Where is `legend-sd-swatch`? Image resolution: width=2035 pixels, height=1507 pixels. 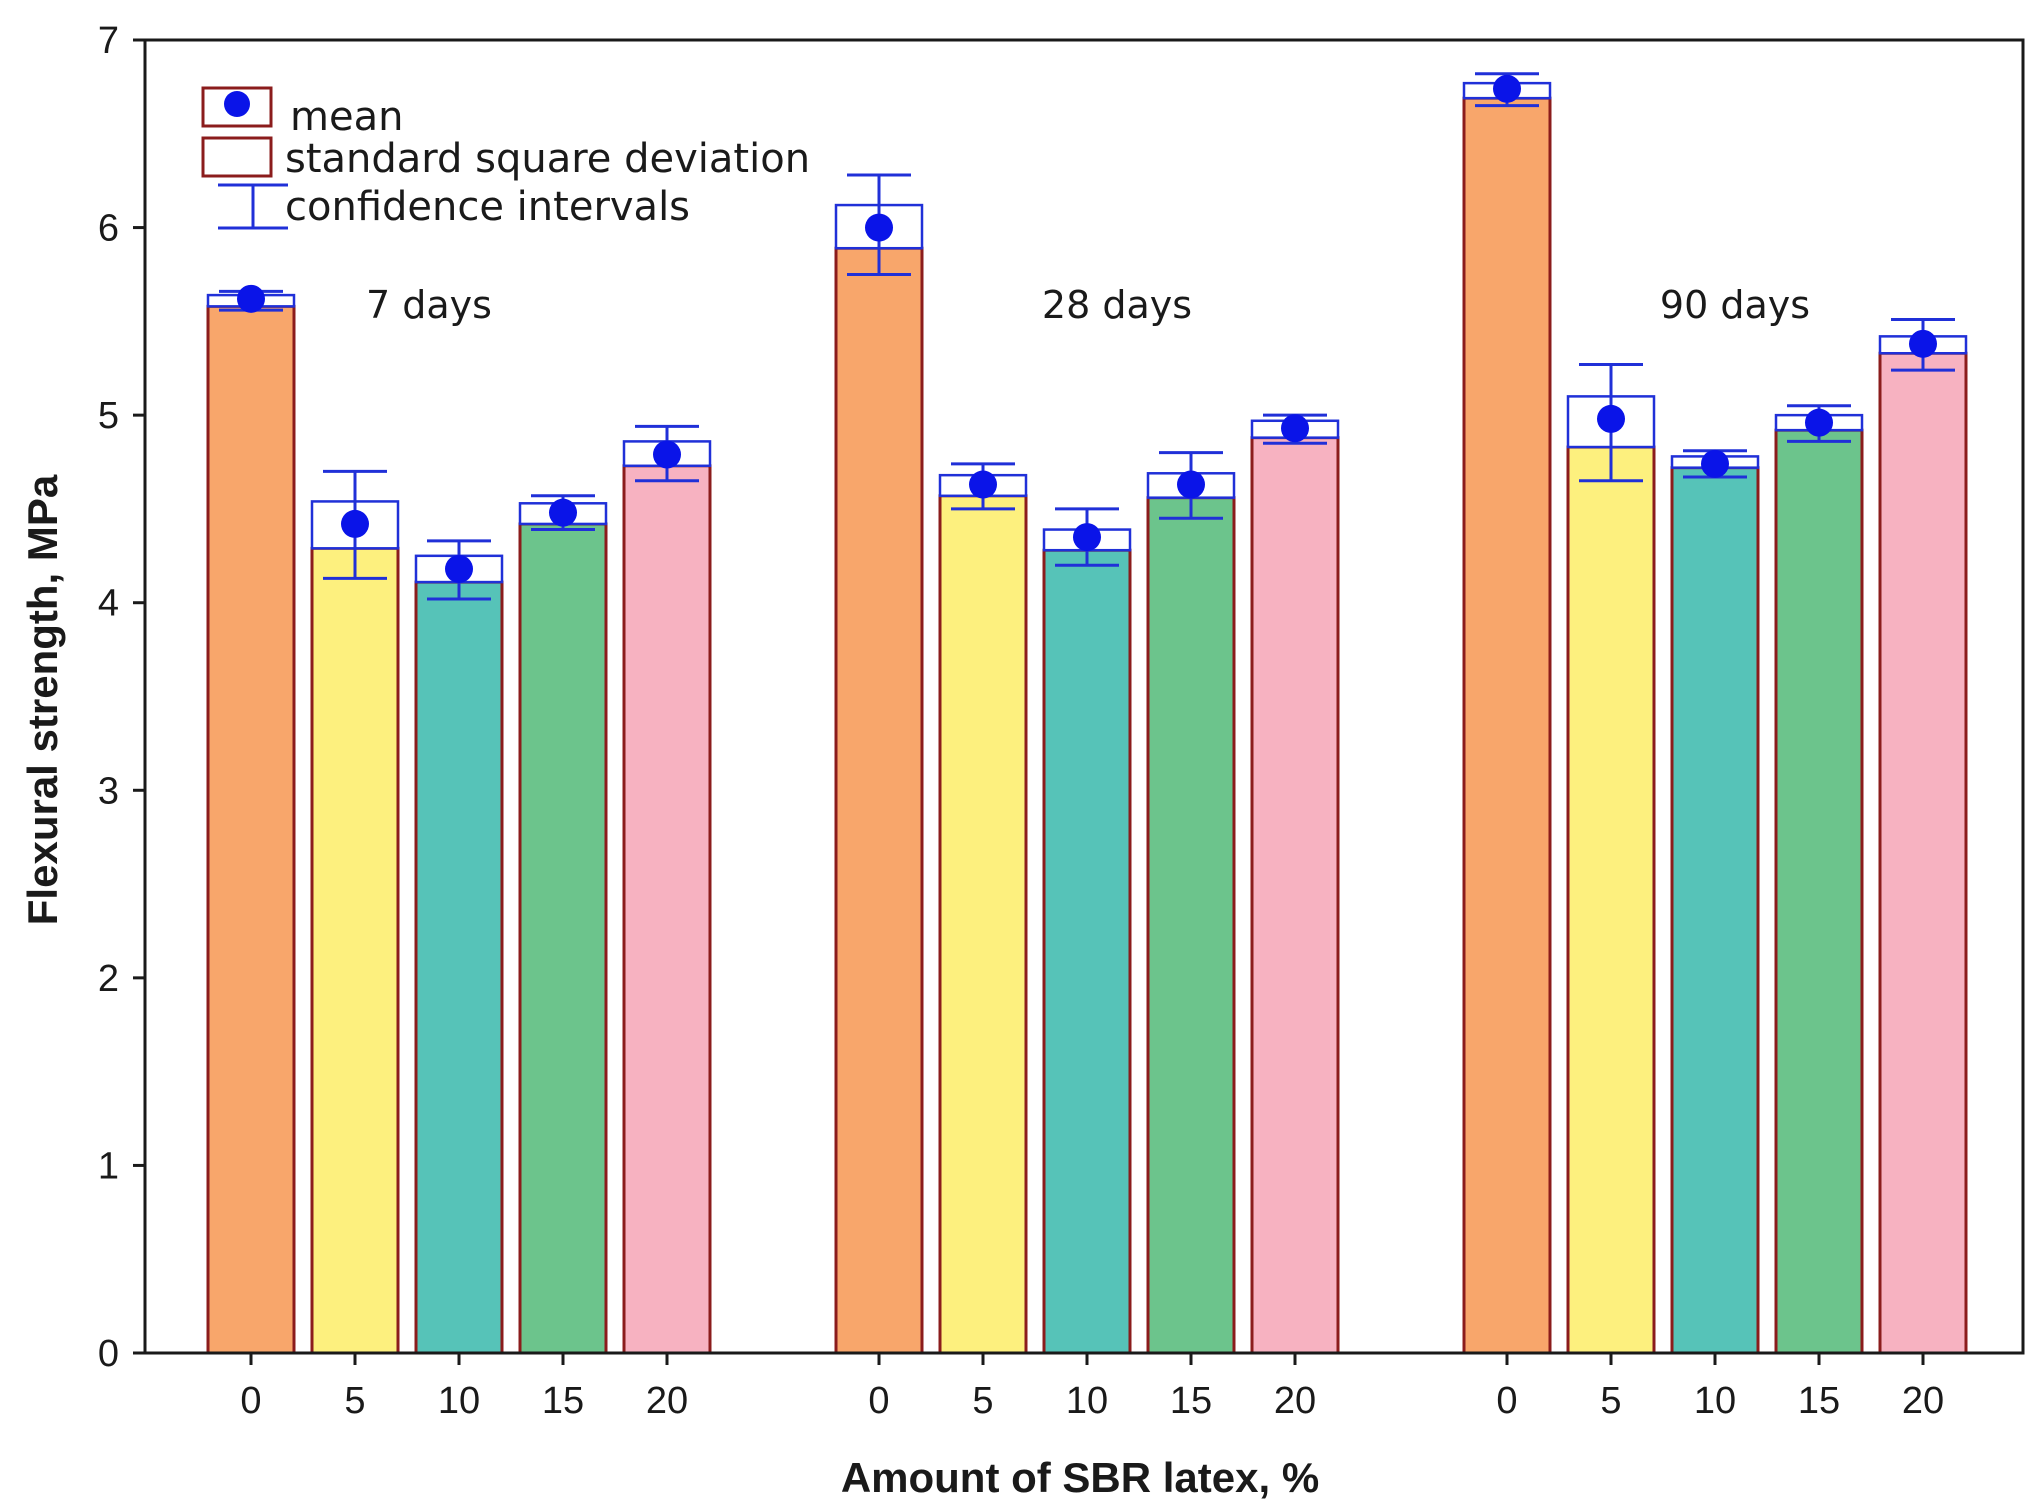
legend-sd-swatch is located at coordinates (237, 157).